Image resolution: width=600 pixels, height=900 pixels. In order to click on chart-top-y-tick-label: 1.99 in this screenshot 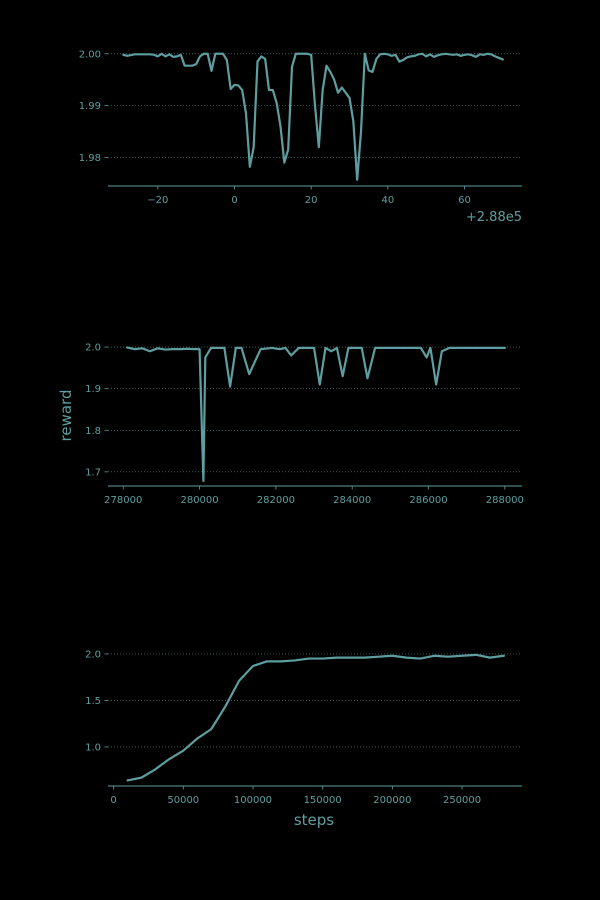, I will do `click(90, 106)`.